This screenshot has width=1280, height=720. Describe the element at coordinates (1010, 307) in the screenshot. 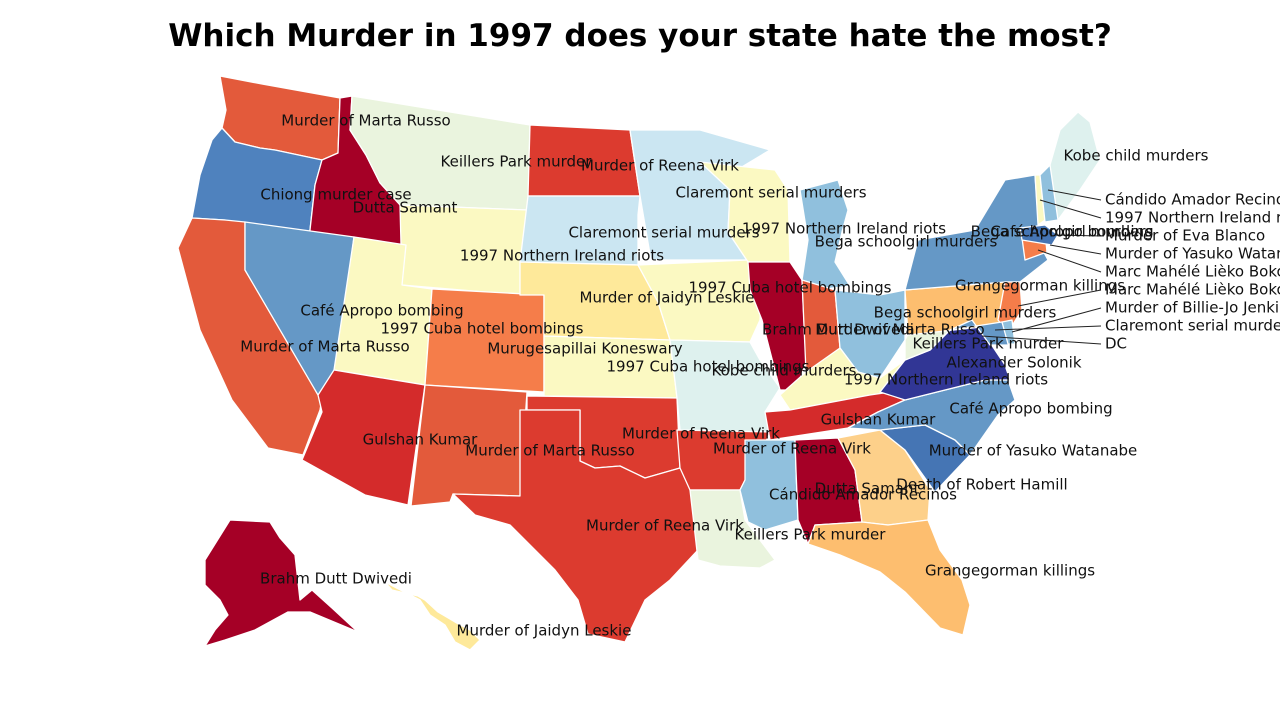

I see `state-nj` at that location.